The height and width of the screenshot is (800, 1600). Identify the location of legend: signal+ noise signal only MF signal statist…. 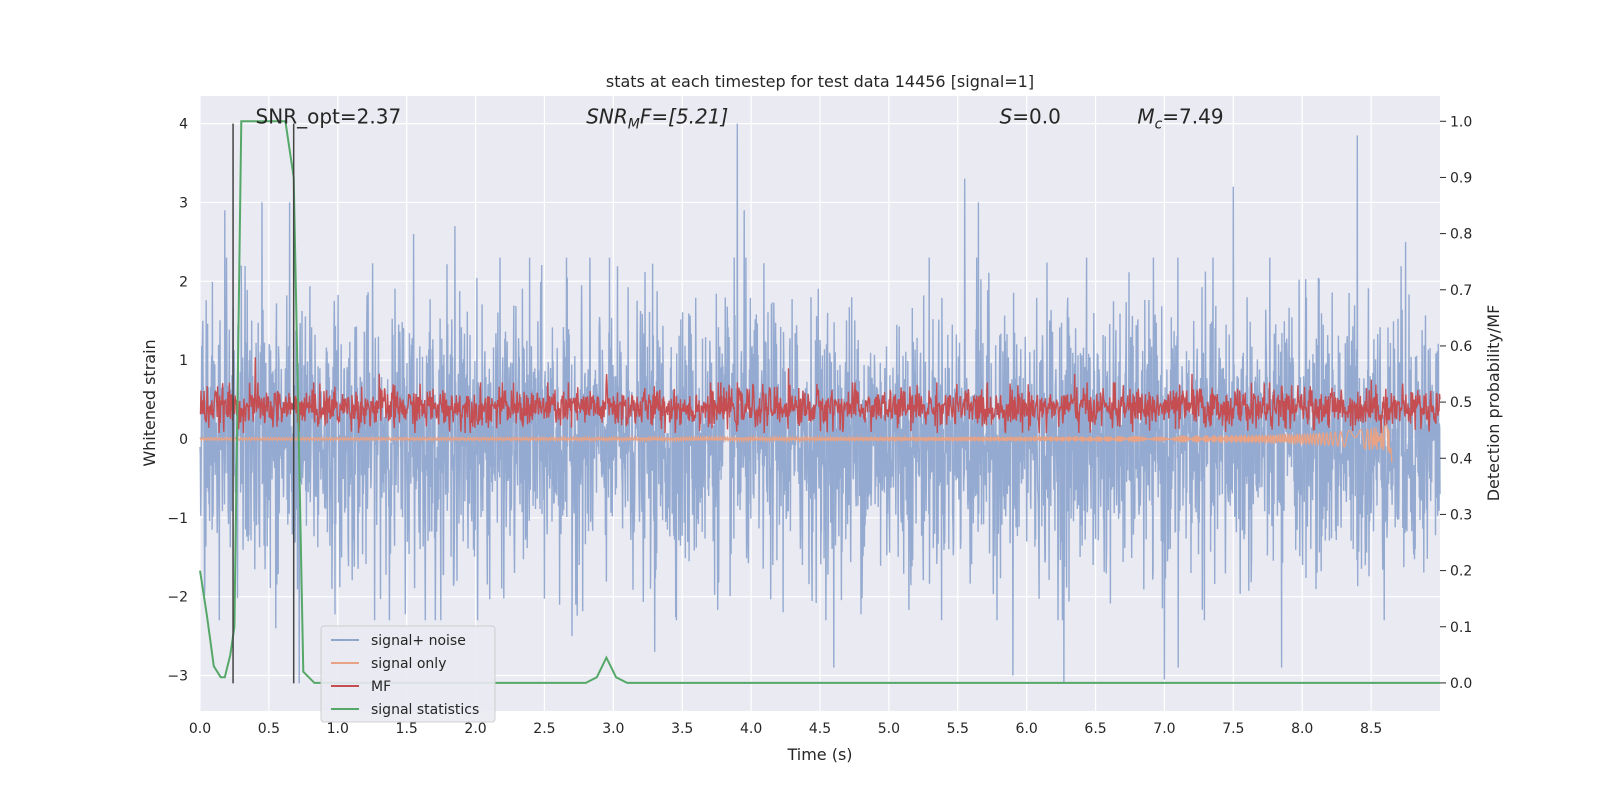
(408, 674).